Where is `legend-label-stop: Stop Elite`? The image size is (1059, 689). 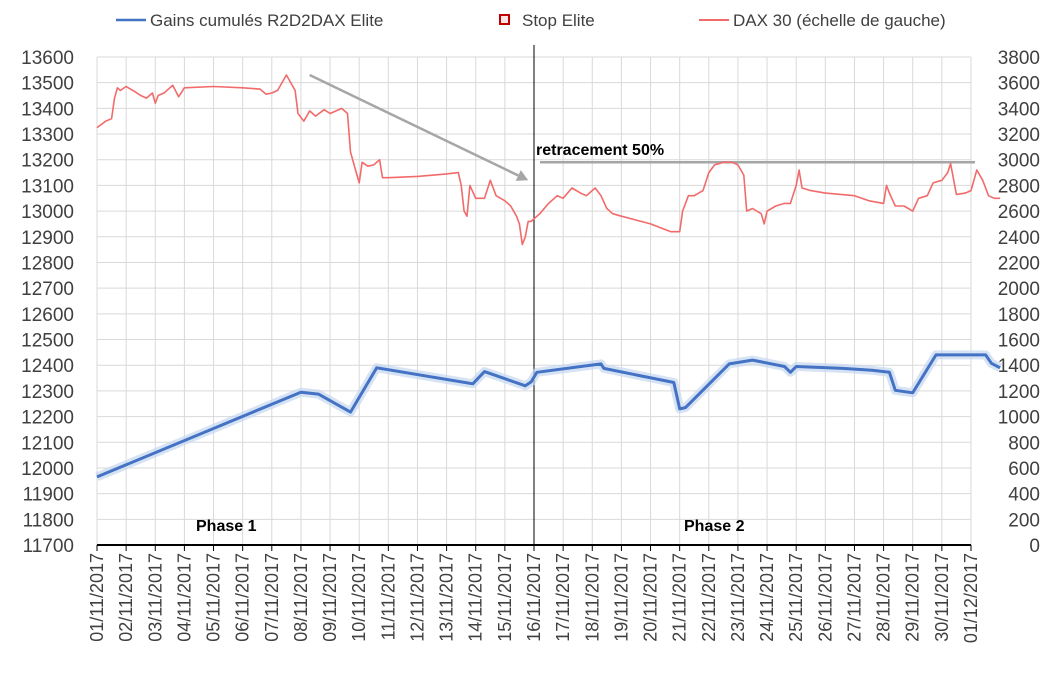
legend-label-stop: Stop Elite is located at coordinates (558, 20).